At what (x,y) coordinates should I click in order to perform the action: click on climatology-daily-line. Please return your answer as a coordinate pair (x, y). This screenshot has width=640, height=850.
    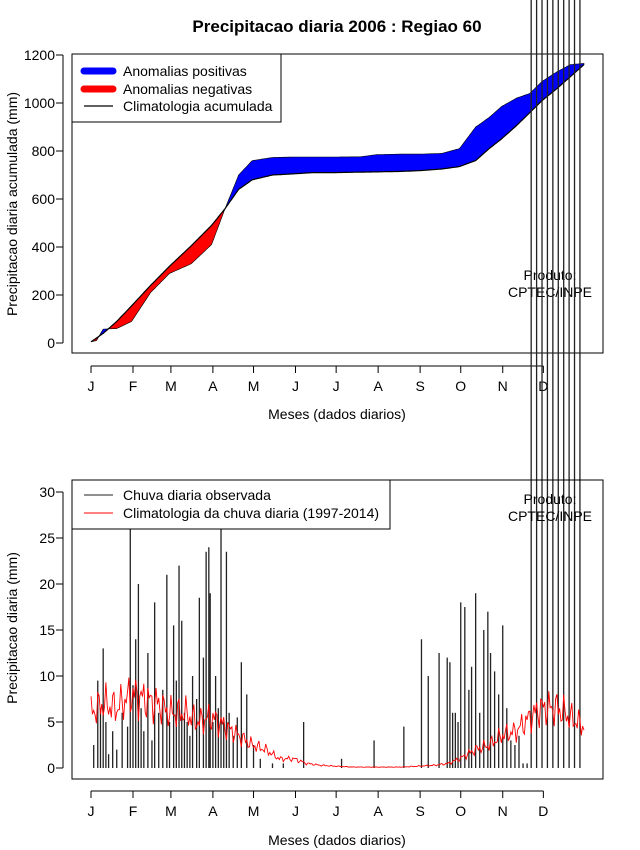
    Looking at the image, I should click on (337, 722).